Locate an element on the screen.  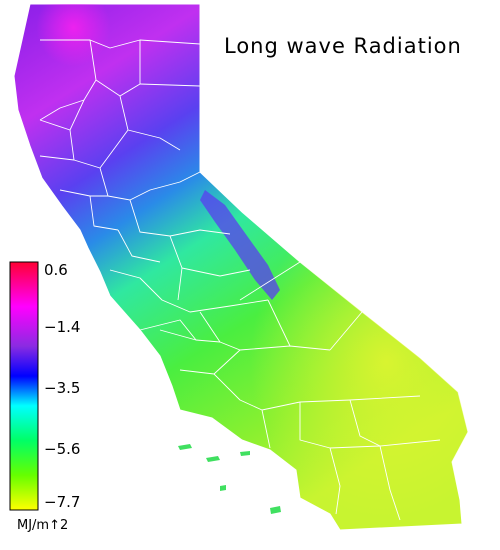
legend-tick-label: −3.5 is located at coordinates (62, 388).